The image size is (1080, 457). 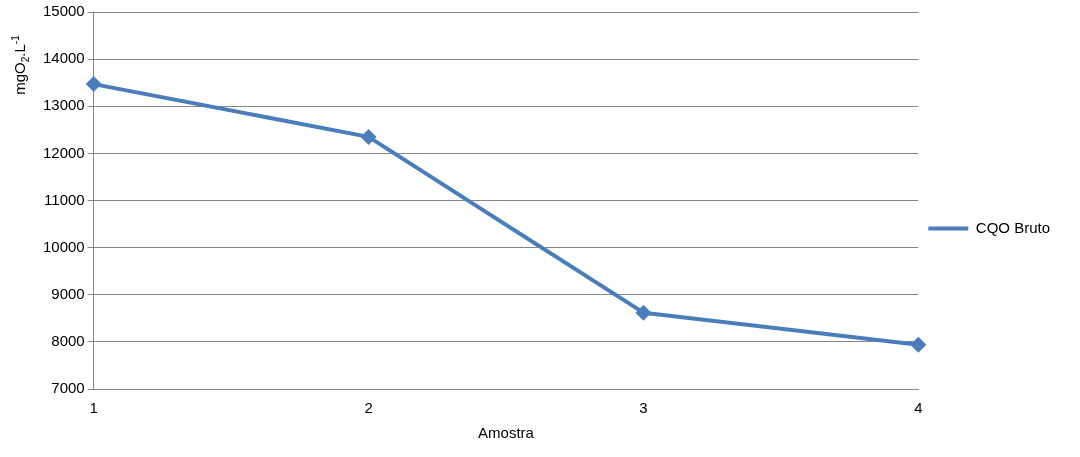 I want to click on x-axis-title: Amostra, so click(x=506, y=433).